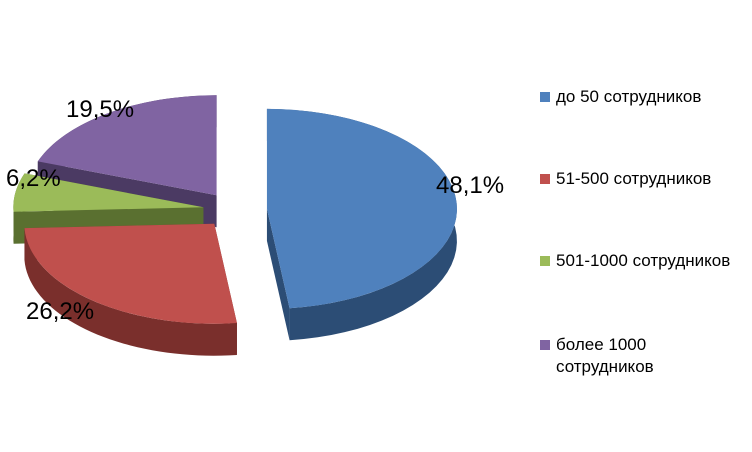  I want to click on legend-label: более 1000 сотрудников, so click(605, 355).